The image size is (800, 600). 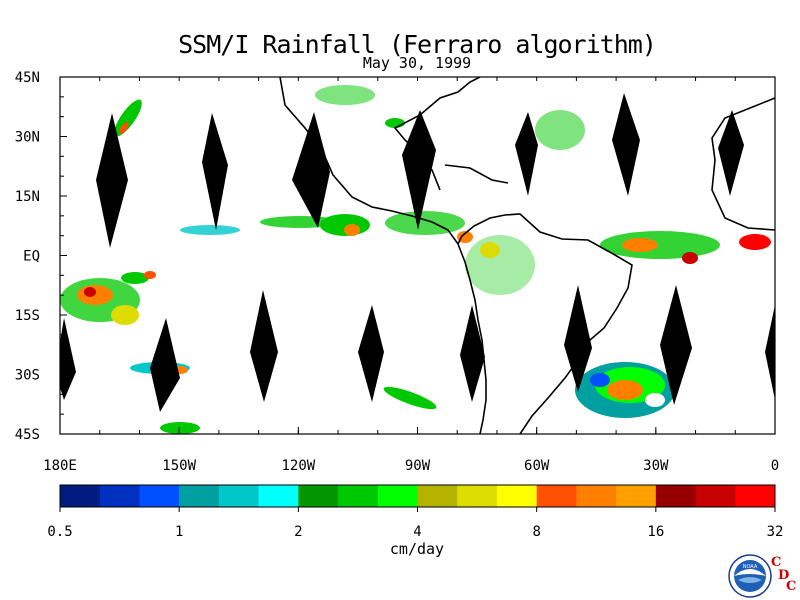 What do you see at coordinates (179, 532) in the screenshot?
I see `colorbar-tick-label-1: 1` at bounding box center [179, 532].